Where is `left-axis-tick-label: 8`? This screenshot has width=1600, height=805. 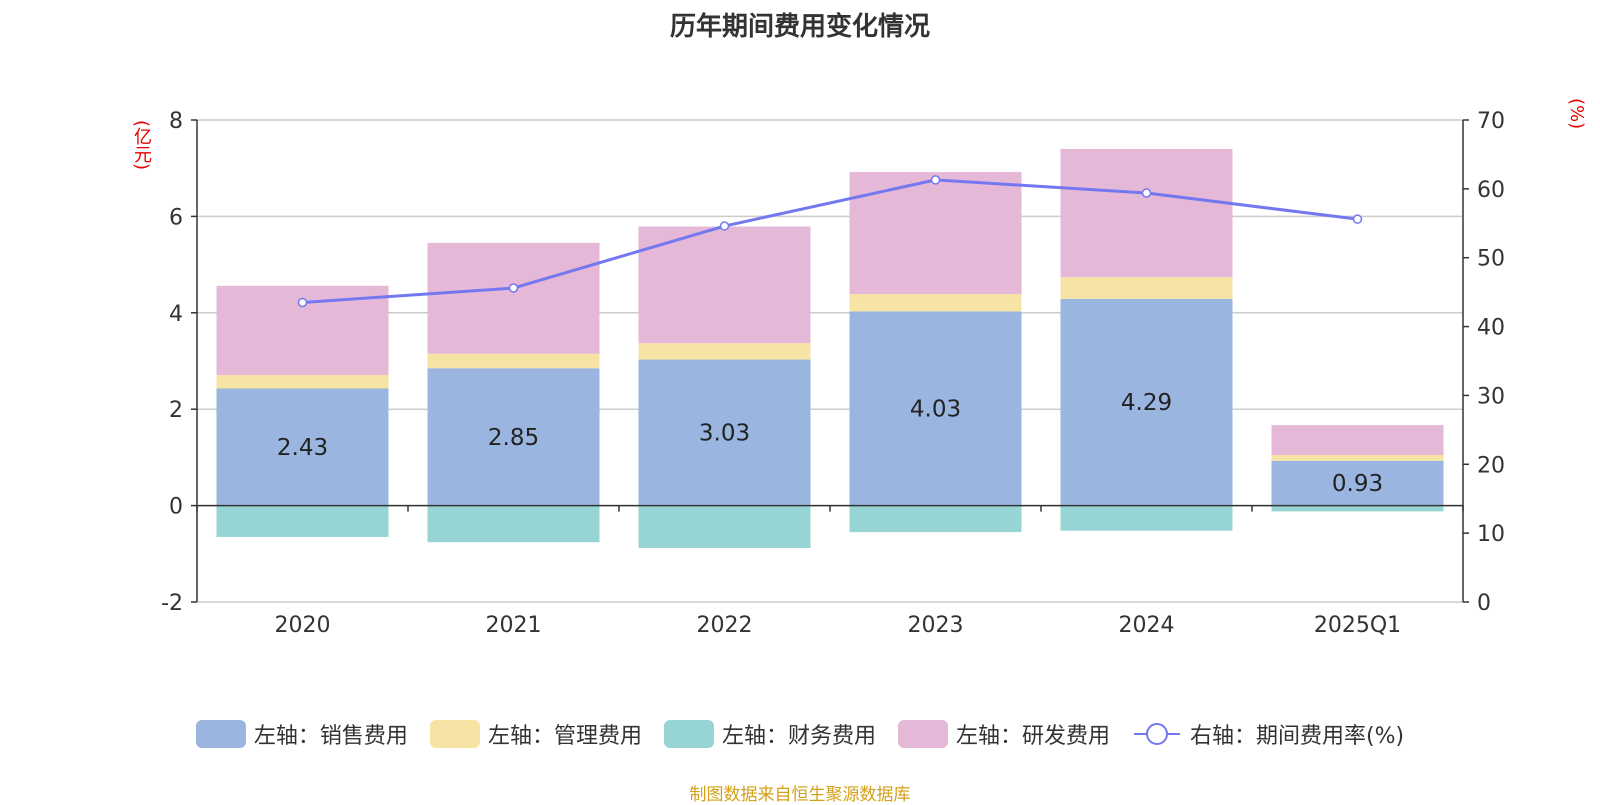
left-axis-tick-label: 8 is located at coordinates (176, 121).